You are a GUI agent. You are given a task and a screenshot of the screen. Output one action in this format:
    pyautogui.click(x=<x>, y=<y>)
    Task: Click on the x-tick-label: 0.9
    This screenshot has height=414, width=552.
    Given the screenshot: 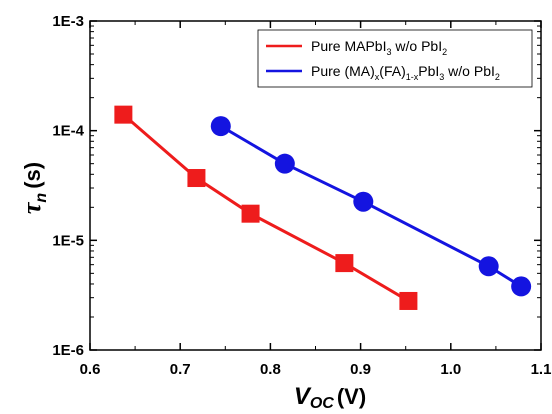 What is the action you would take?
    pyautogui.click(x=360, y=369)
    